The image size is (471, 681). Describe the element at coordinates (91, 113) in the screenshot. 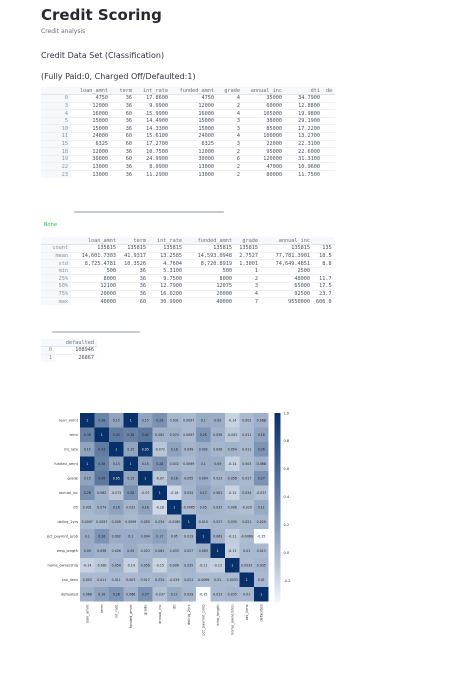

I see `table-cell: 16000` at that location.